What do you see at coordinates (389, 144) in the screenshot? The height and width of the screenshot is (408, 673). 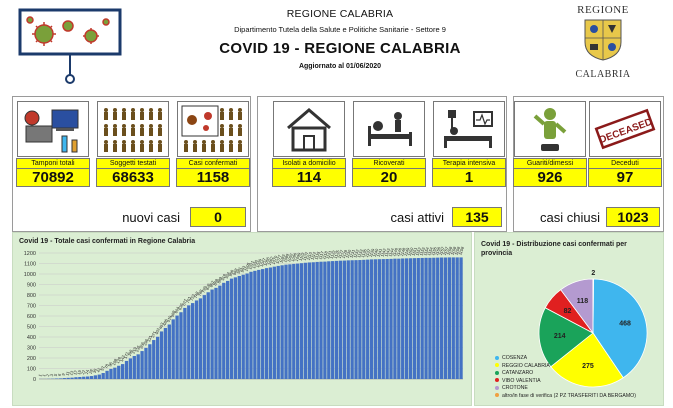 I see `stat-ricoverati: Ricoverati 20` at bounding box center [389, 144].